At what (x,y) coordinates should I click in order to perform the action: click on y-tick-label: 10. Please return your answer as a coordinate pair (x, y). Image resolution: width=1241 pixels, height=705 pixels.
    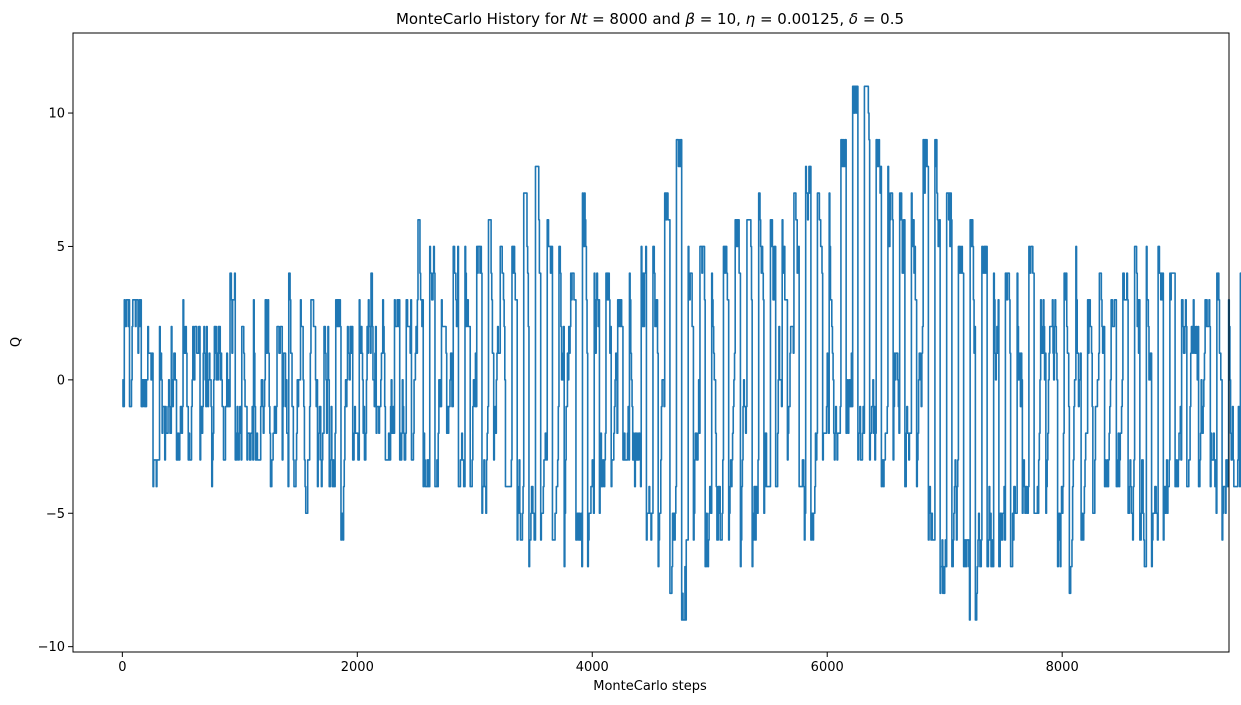
    Looking at the image, I should click on (56, 114).